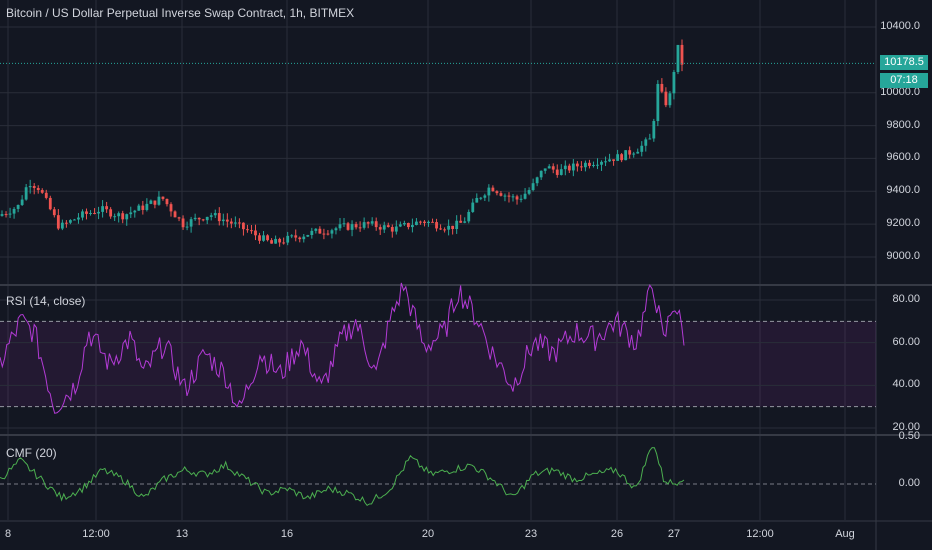  What do you see at coordinates (845, 534) in the screenshot?
I see `time-axis-label: Aug` at bounding box center [845, 534].